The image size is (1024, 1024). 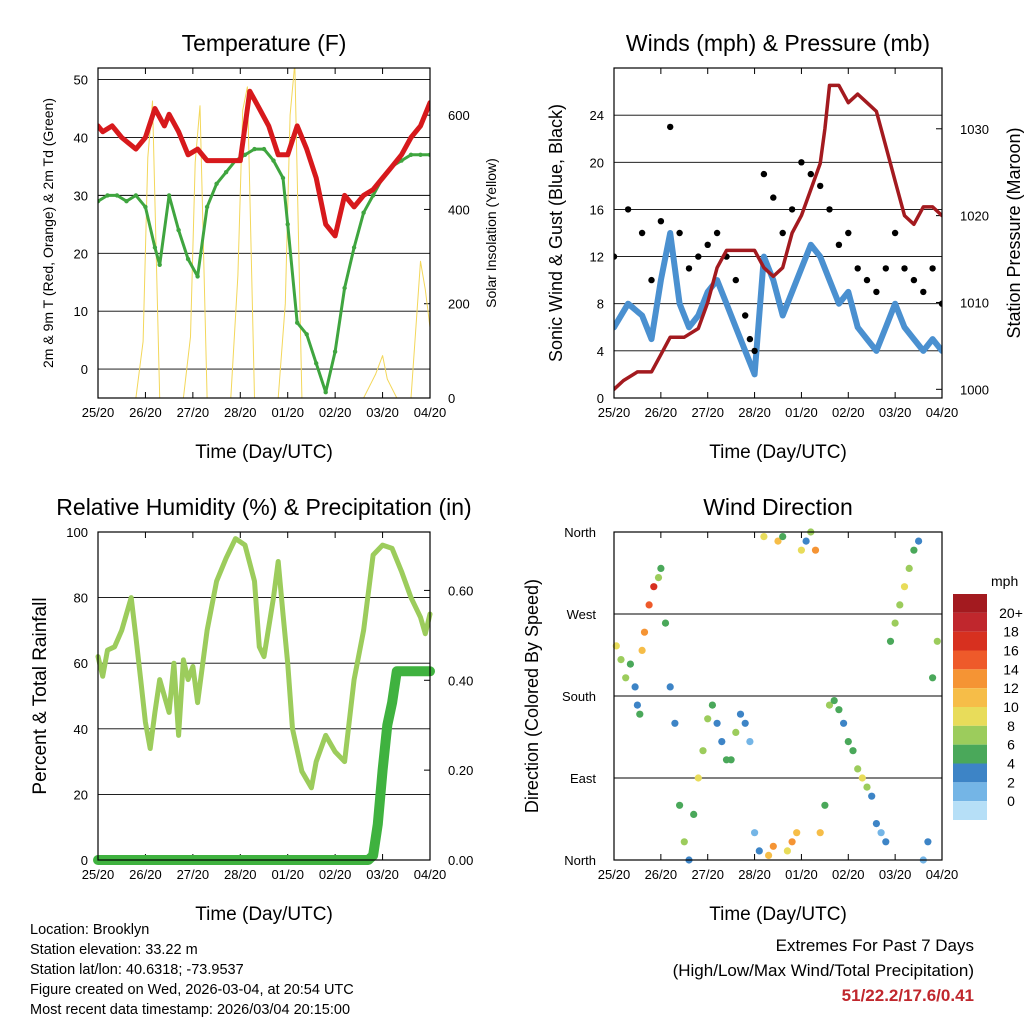 What do you see at coordinates (264, 765) in the screenshot?
I see `precipitation-line` at bounding box center [264, 765].